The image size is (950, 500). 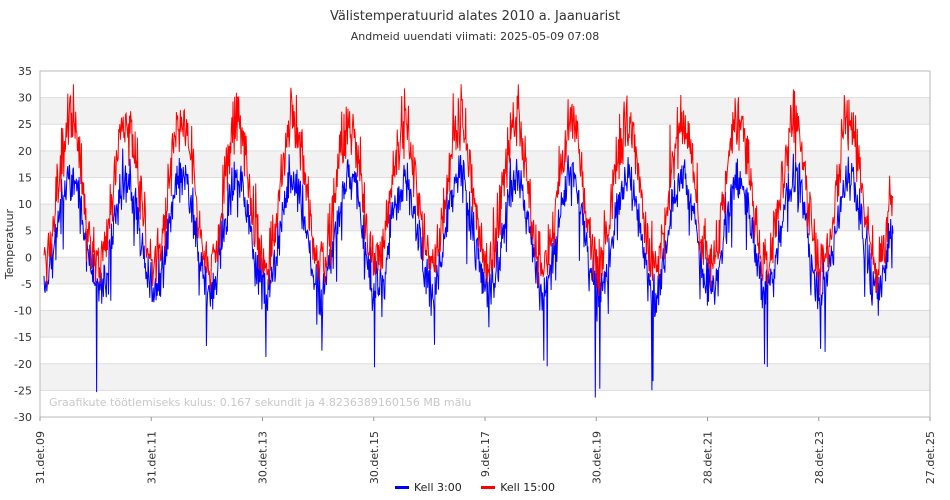 I want to click on y-tick-label: -10, so click(x=23, y=311).